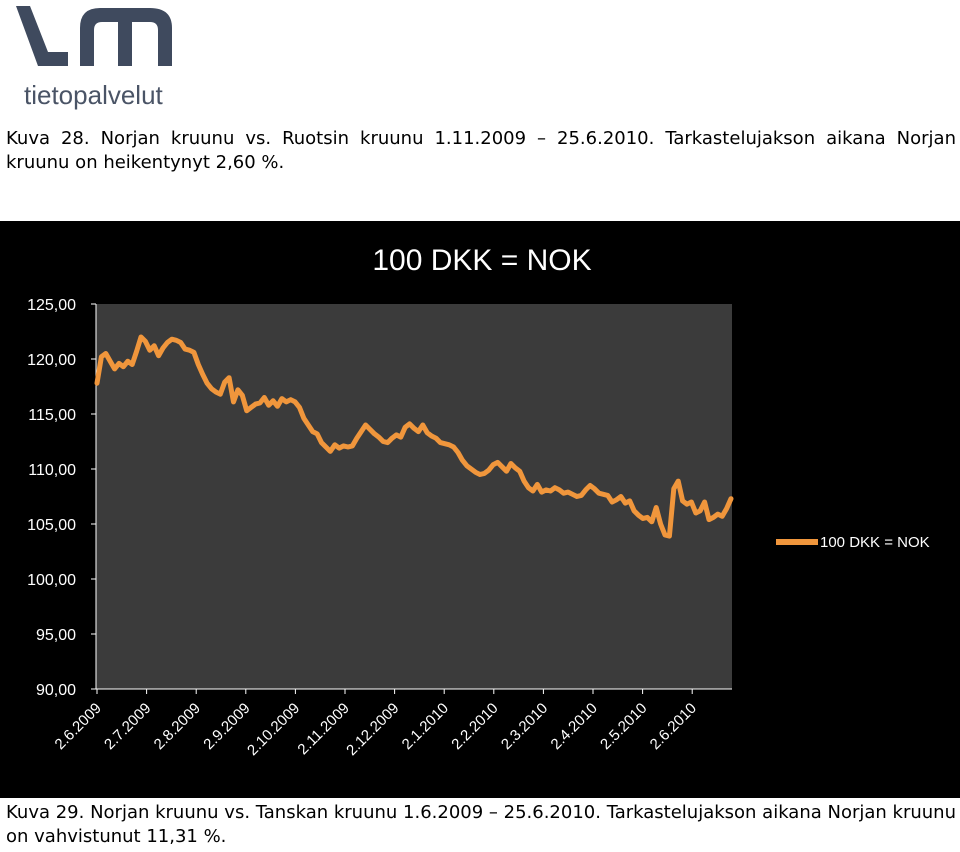  What do you see at coordinates (52, 470) in the screenshot?
I see `y-tick-label: 110,00` at bounding box center [52, 470].